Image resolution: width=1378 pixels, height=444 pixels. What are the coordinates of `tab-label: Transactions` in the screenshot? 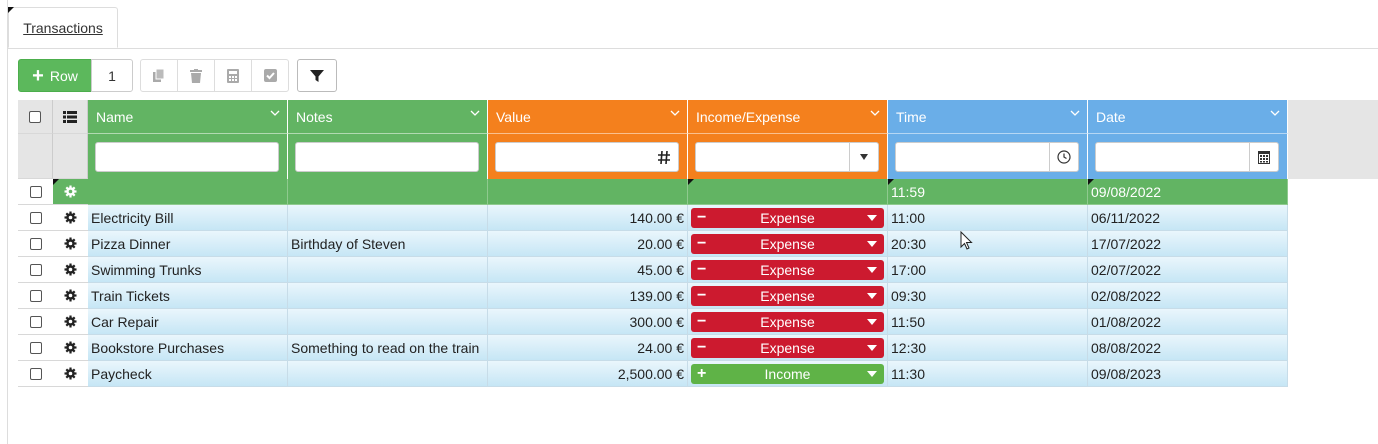 It's located at (63, 27).